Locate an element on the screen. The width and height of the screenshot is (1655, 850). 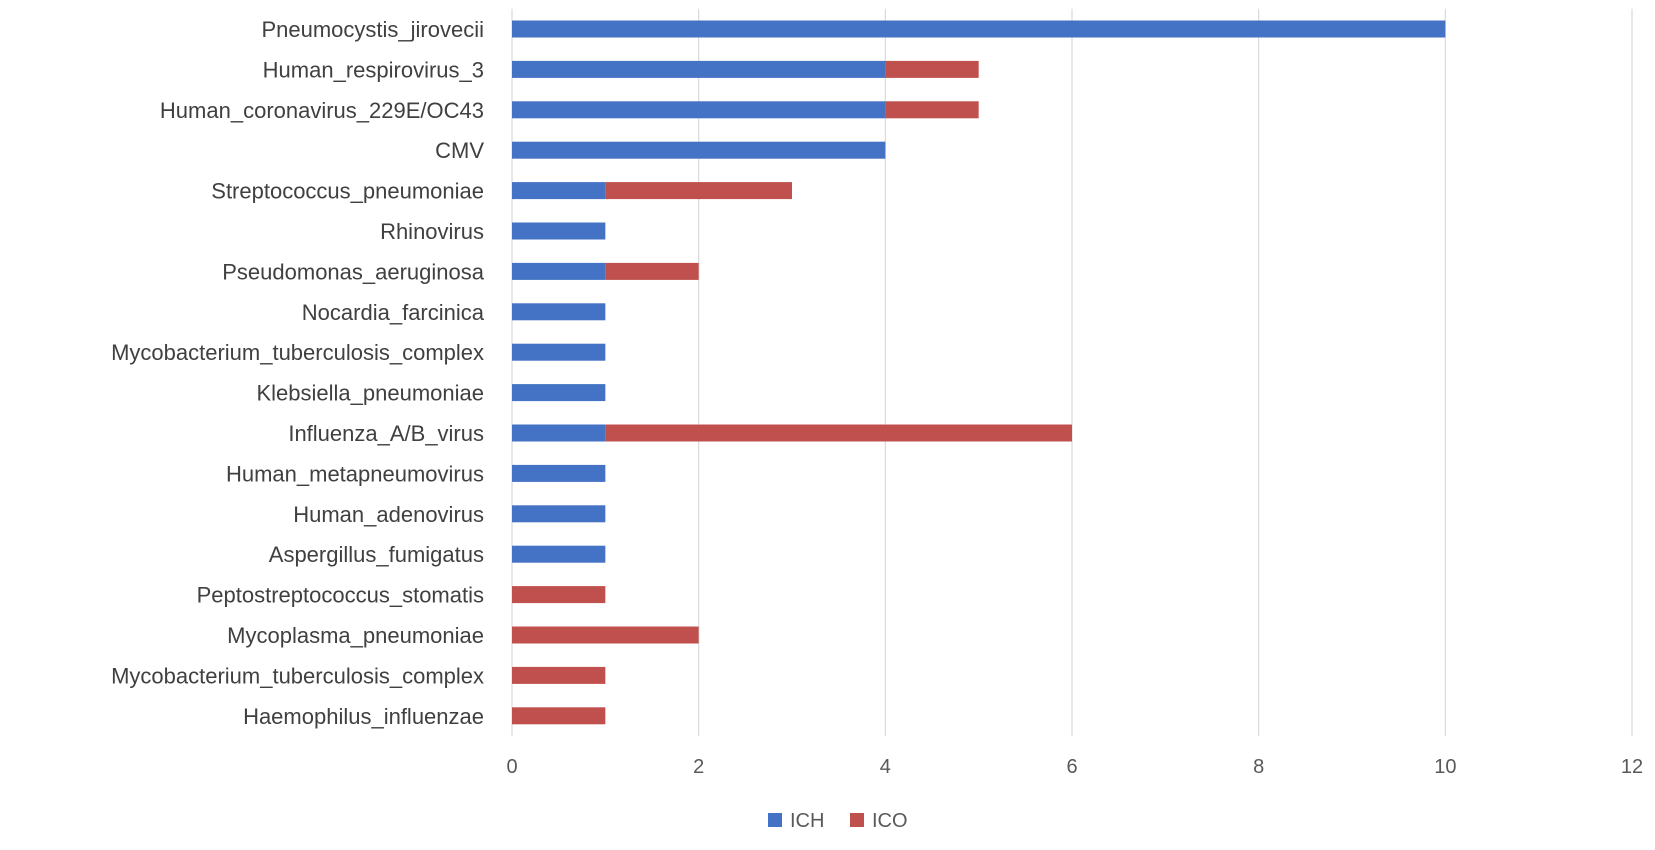
legend: ICH ICO is located at coordinates (838, 821).